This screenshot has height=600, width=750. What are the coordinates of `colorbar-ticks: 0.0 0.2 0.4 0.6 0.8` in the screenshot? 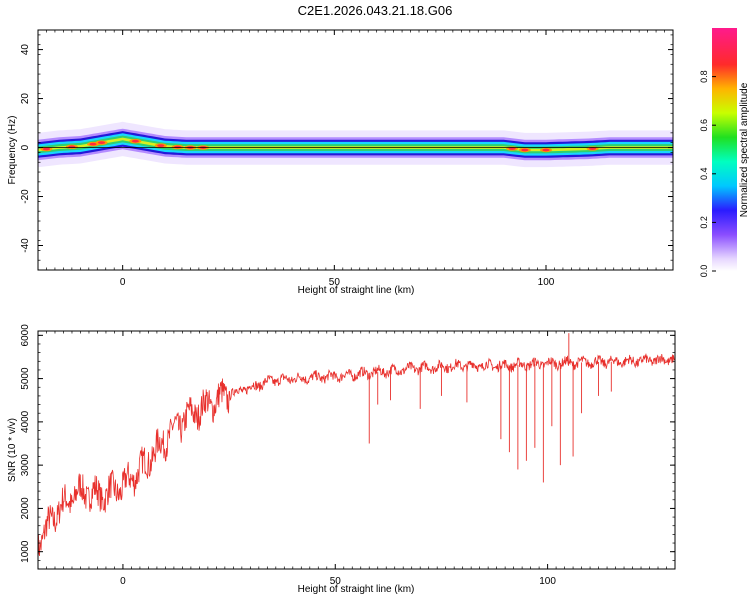 It's located at (707, 173).